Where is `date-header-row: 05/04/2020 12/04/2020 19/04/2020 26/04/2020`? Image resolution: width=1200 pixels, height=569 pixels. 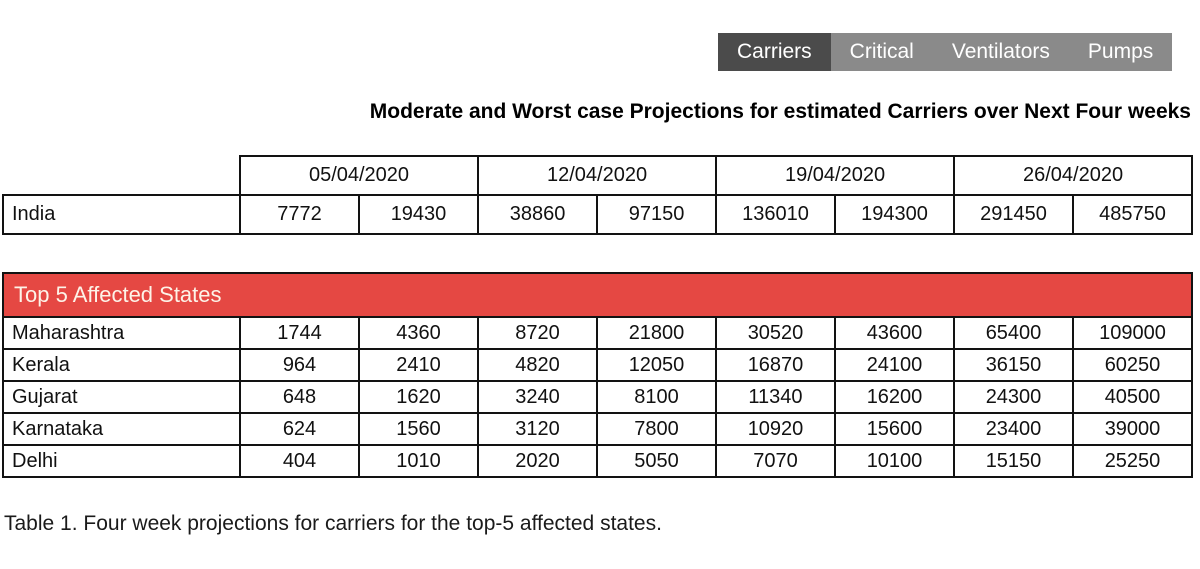
date-header-row: 05/04/2020 12/04/2020 19/04/2020 26/04/2020 is located at coordinates (598, 175).